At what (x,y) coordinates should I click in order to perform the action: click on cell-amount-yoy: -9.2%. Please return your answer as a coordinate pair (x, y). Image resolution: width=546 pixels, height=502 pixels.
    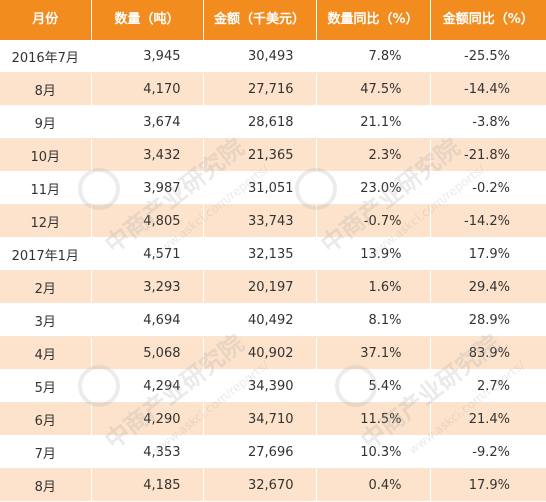
    Looking at the image, I should click on (488, 452).